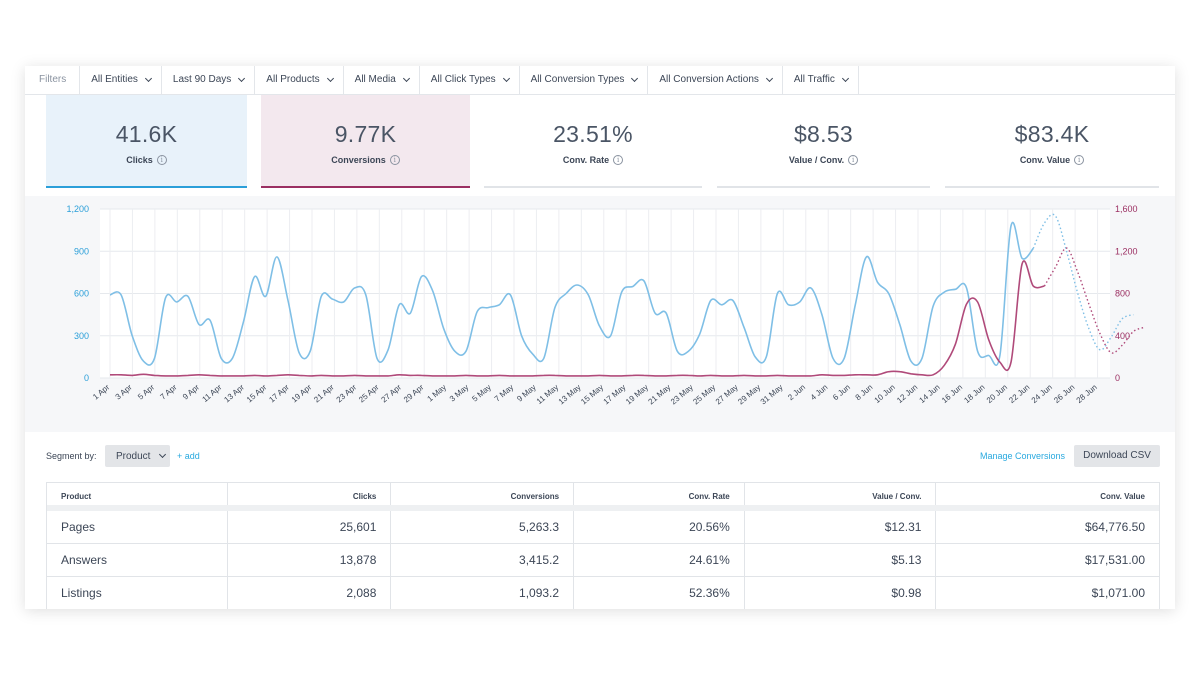 This screenshot has height=675, width=1200. Describe the element at coordinates (584, 80) in the screenshot. I see `filter-conversion-types: All Conversion Types` at that location.